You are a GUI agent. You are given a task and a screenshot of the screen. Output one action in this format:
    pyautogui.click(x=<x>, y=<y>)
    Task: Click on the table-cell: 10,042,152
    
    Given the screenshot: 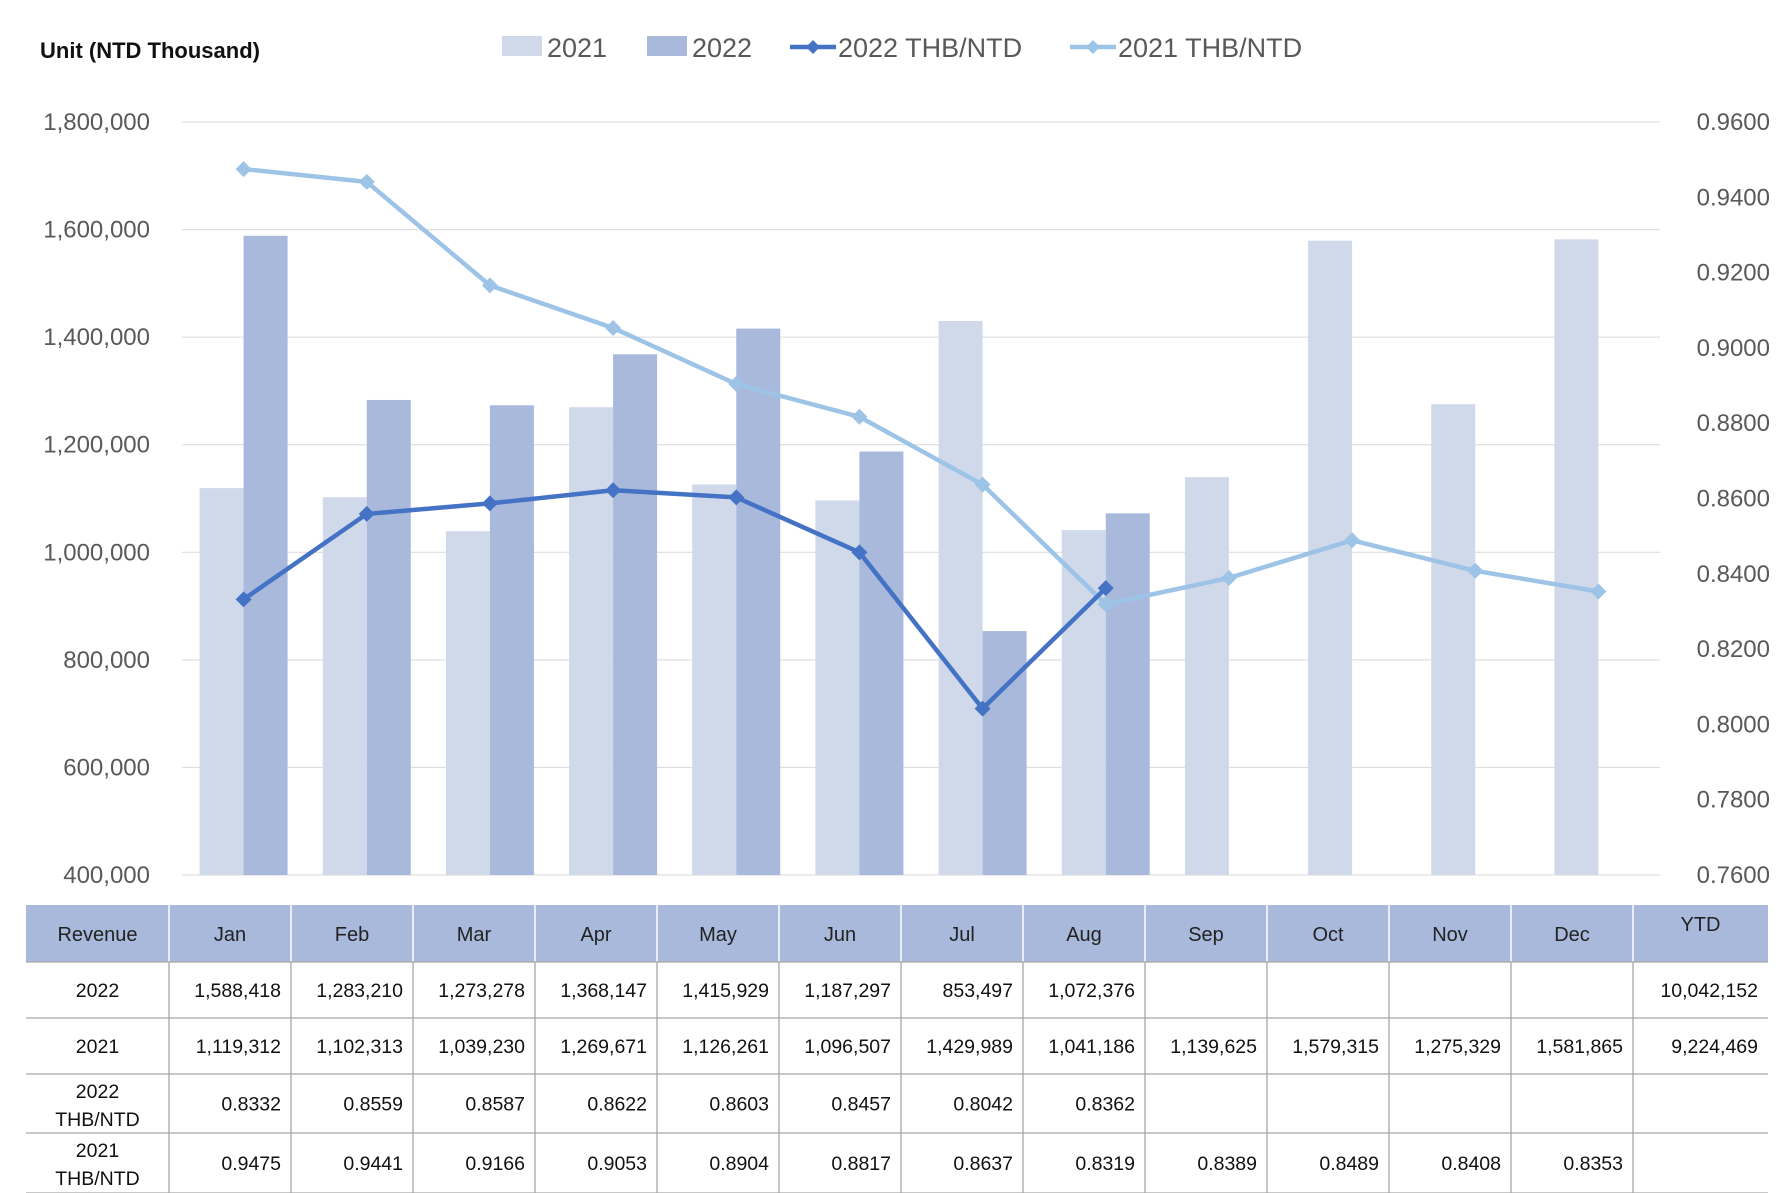 What is the action you would take?
    pyautogui.click(x=1709, y=991)
    